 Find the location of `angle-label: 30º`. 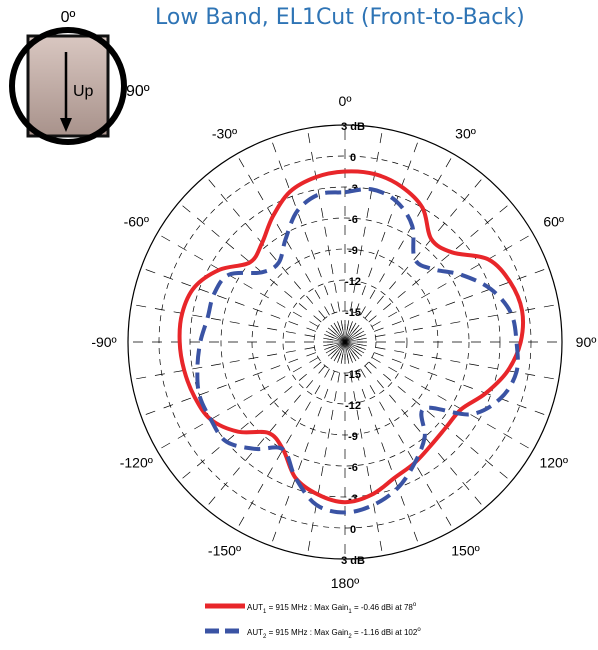

angle-label: 30º is located at coordinates (465, 133).